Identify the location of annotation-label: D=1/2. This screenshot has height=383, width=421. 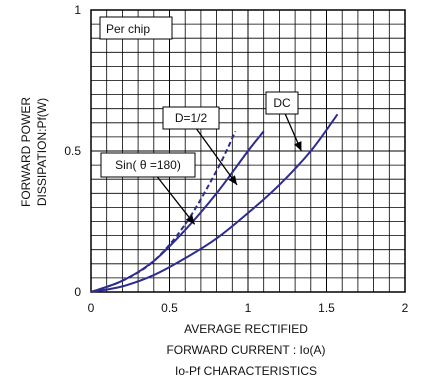
(191, 118).